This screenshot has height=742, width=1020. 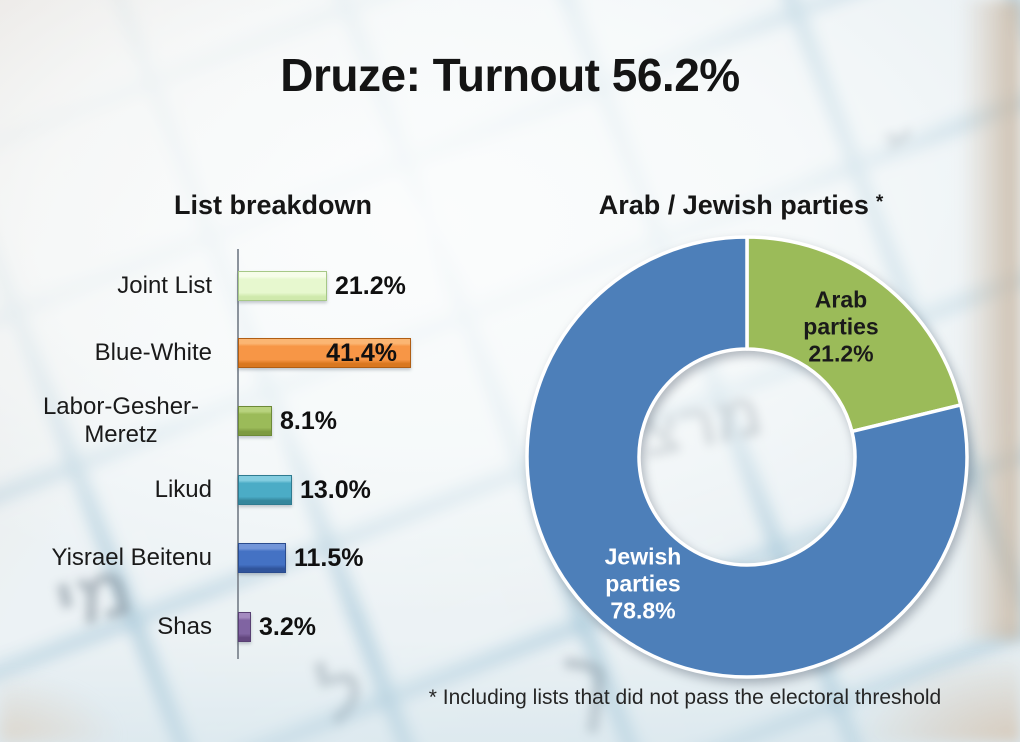 I want to click on bar-chart-title: List breakdown, so click(x=273, y=205).